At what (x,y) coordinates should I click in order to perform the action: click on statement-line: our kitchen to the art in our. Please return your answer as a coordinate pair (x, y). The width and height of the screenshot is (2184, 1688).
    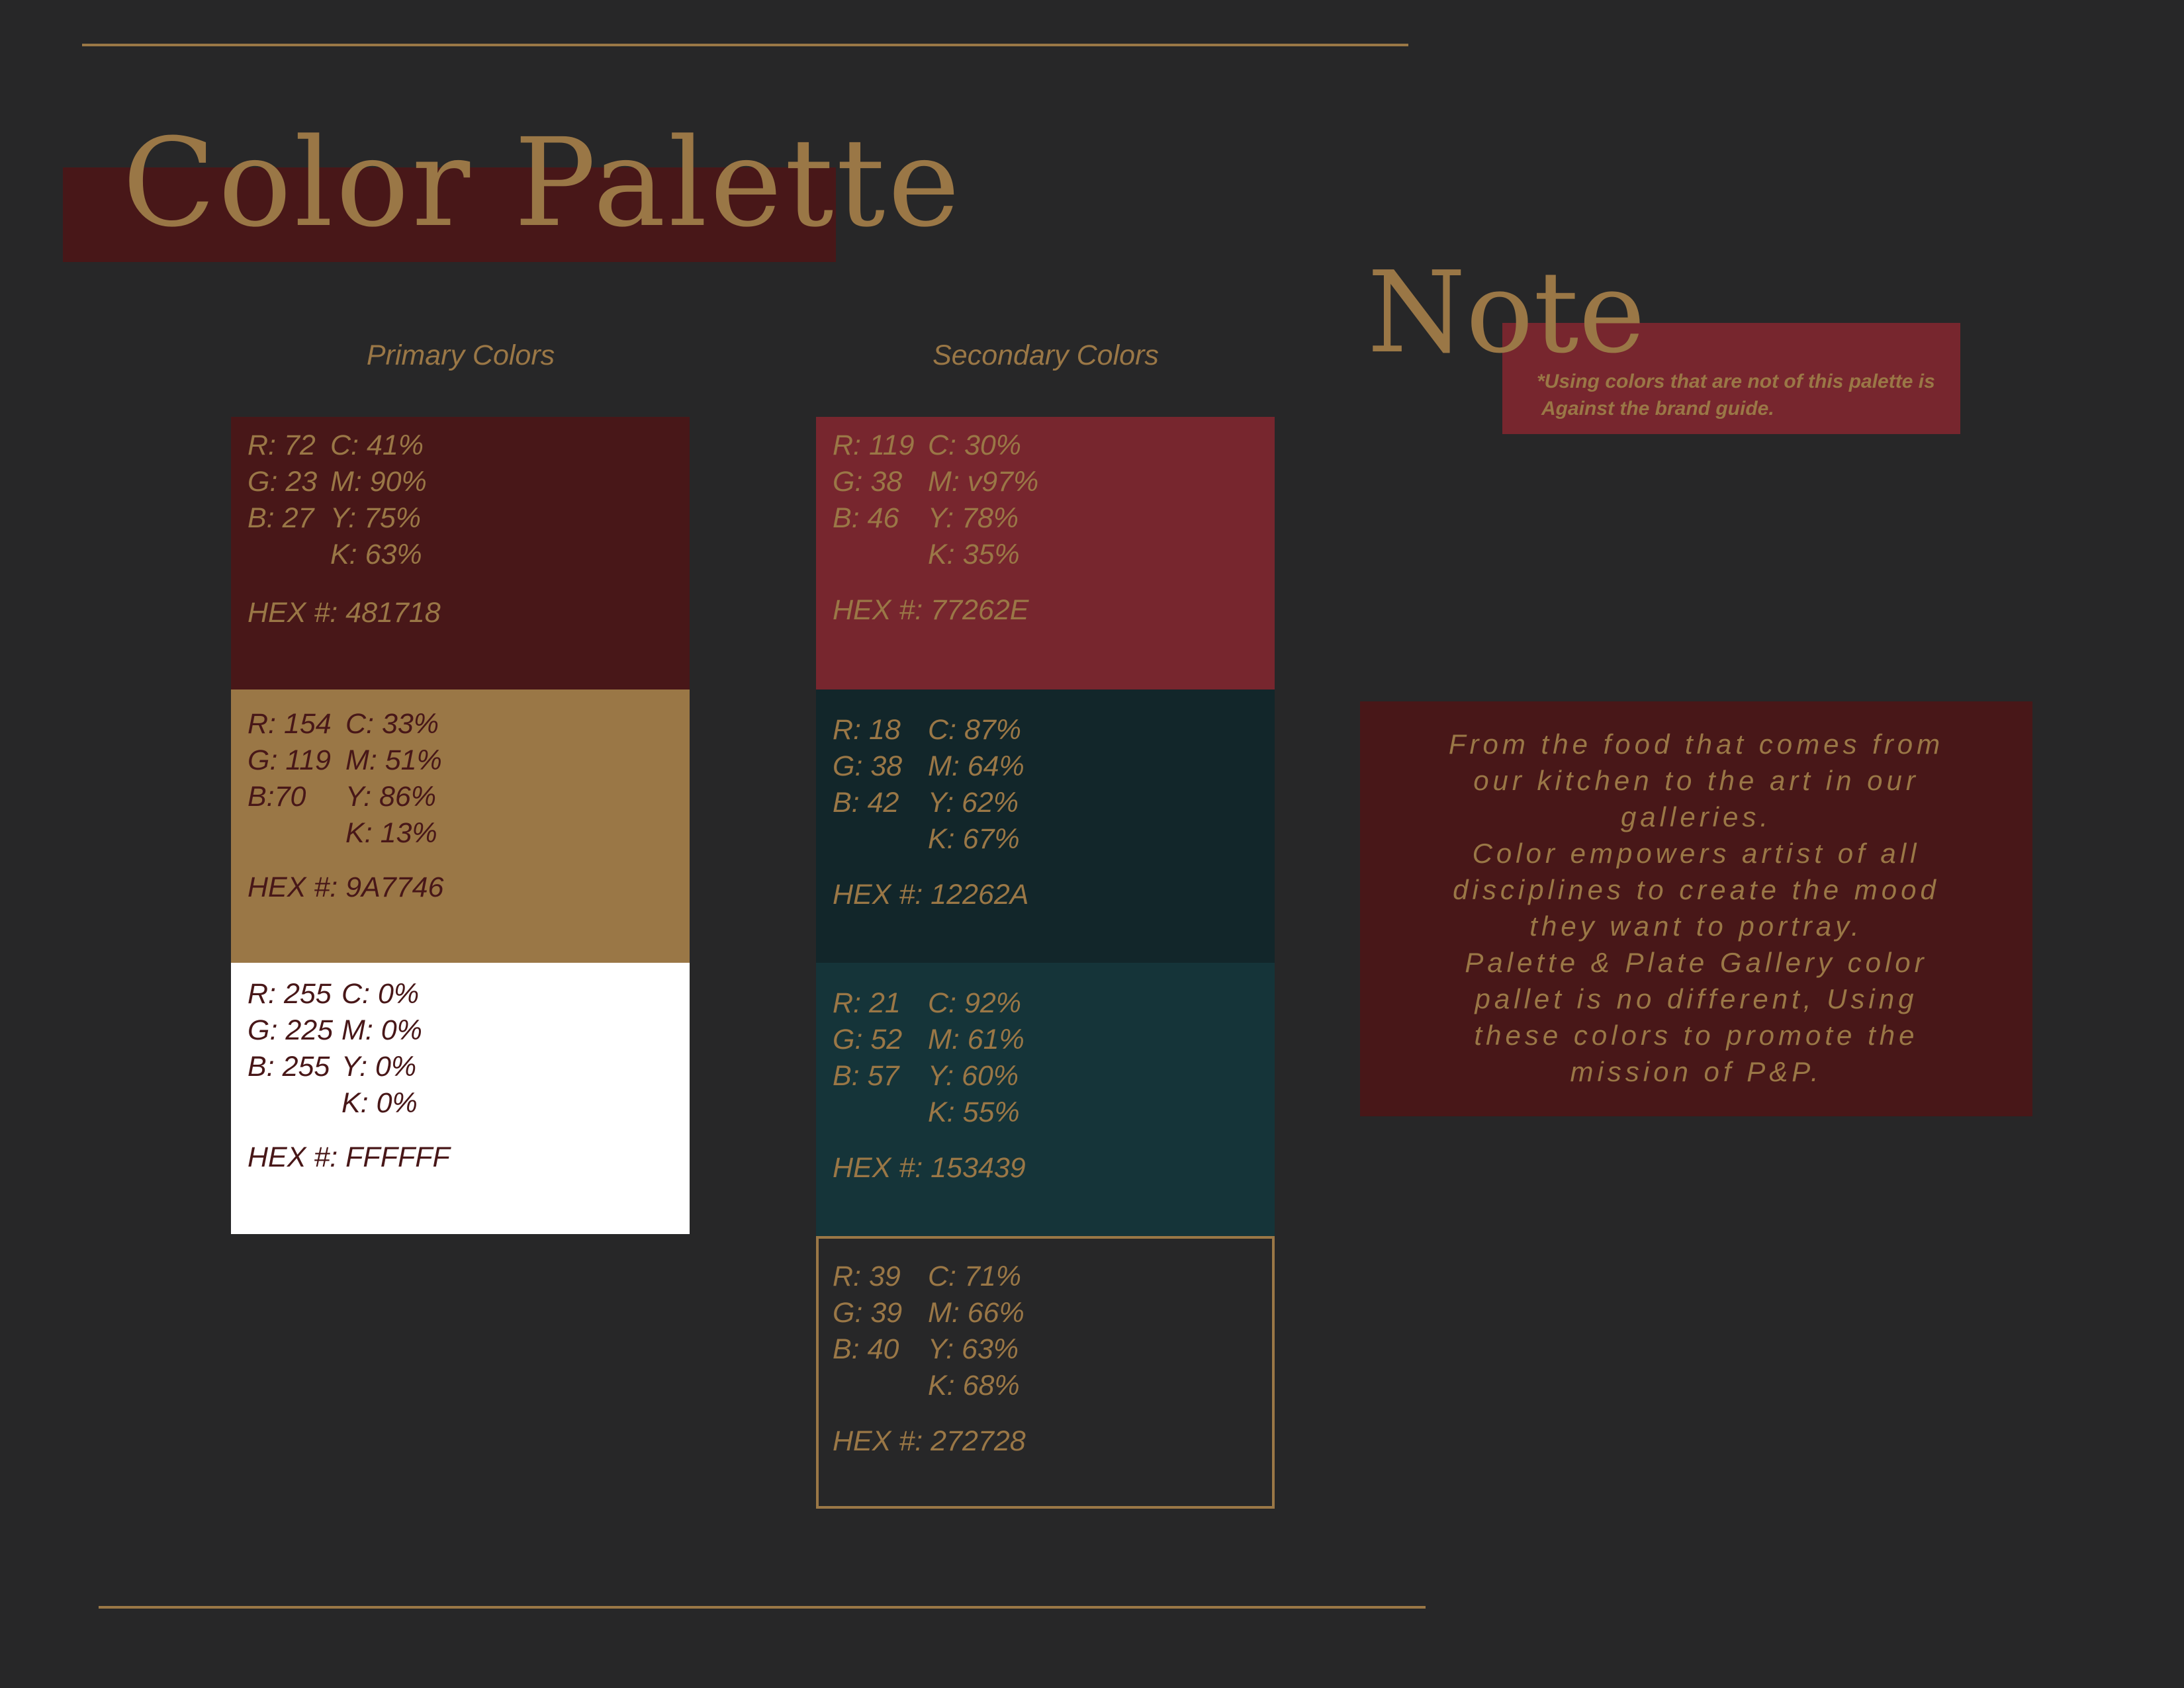
    Looking at the image, I should click on (1696, 780).